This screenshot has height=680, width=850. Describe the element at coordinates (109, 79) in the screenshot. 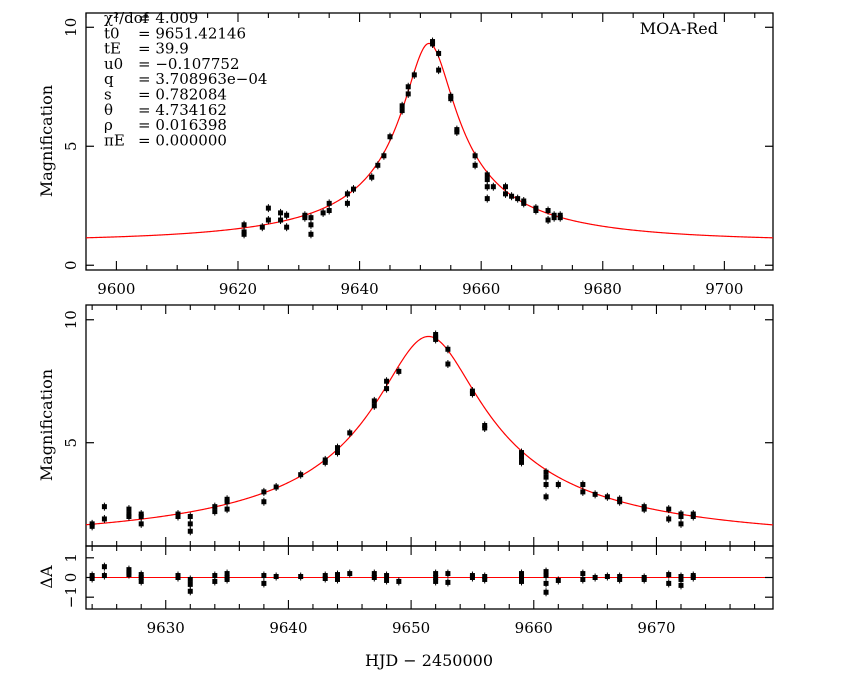

I see `param-name: q` at that location.